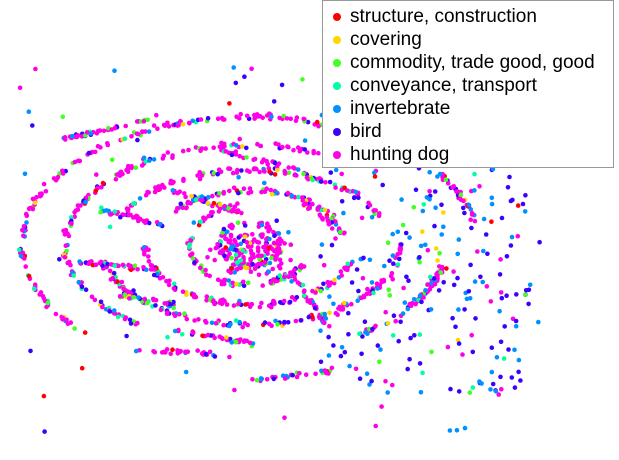  Describe the element at coordinates (400, 154) in the screenshot. I see `legend-label: hunting dog` at that location.